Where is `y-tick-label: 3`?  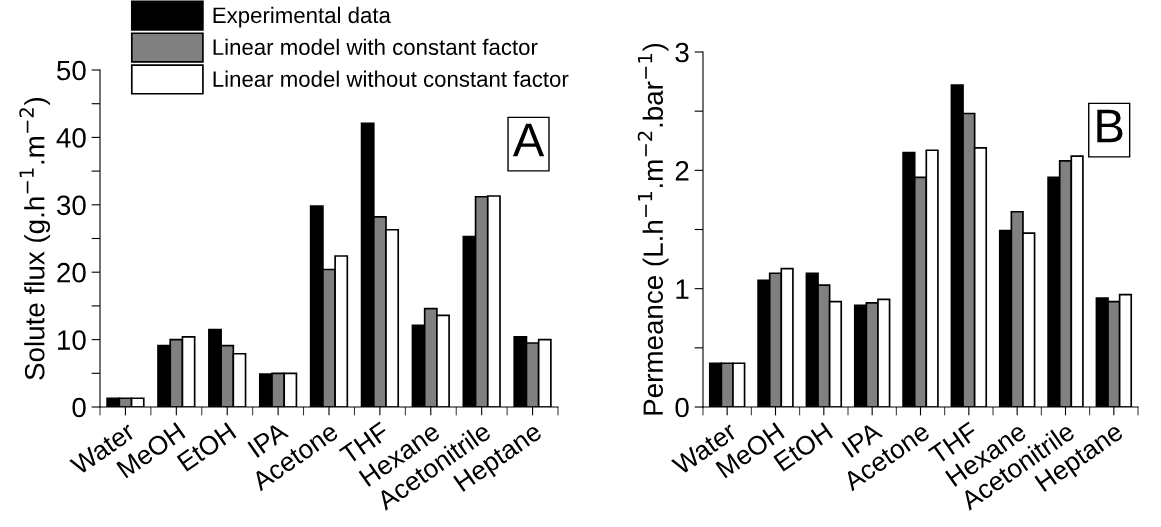 y-tick-label: 3 is located at coordinates (682, 52).